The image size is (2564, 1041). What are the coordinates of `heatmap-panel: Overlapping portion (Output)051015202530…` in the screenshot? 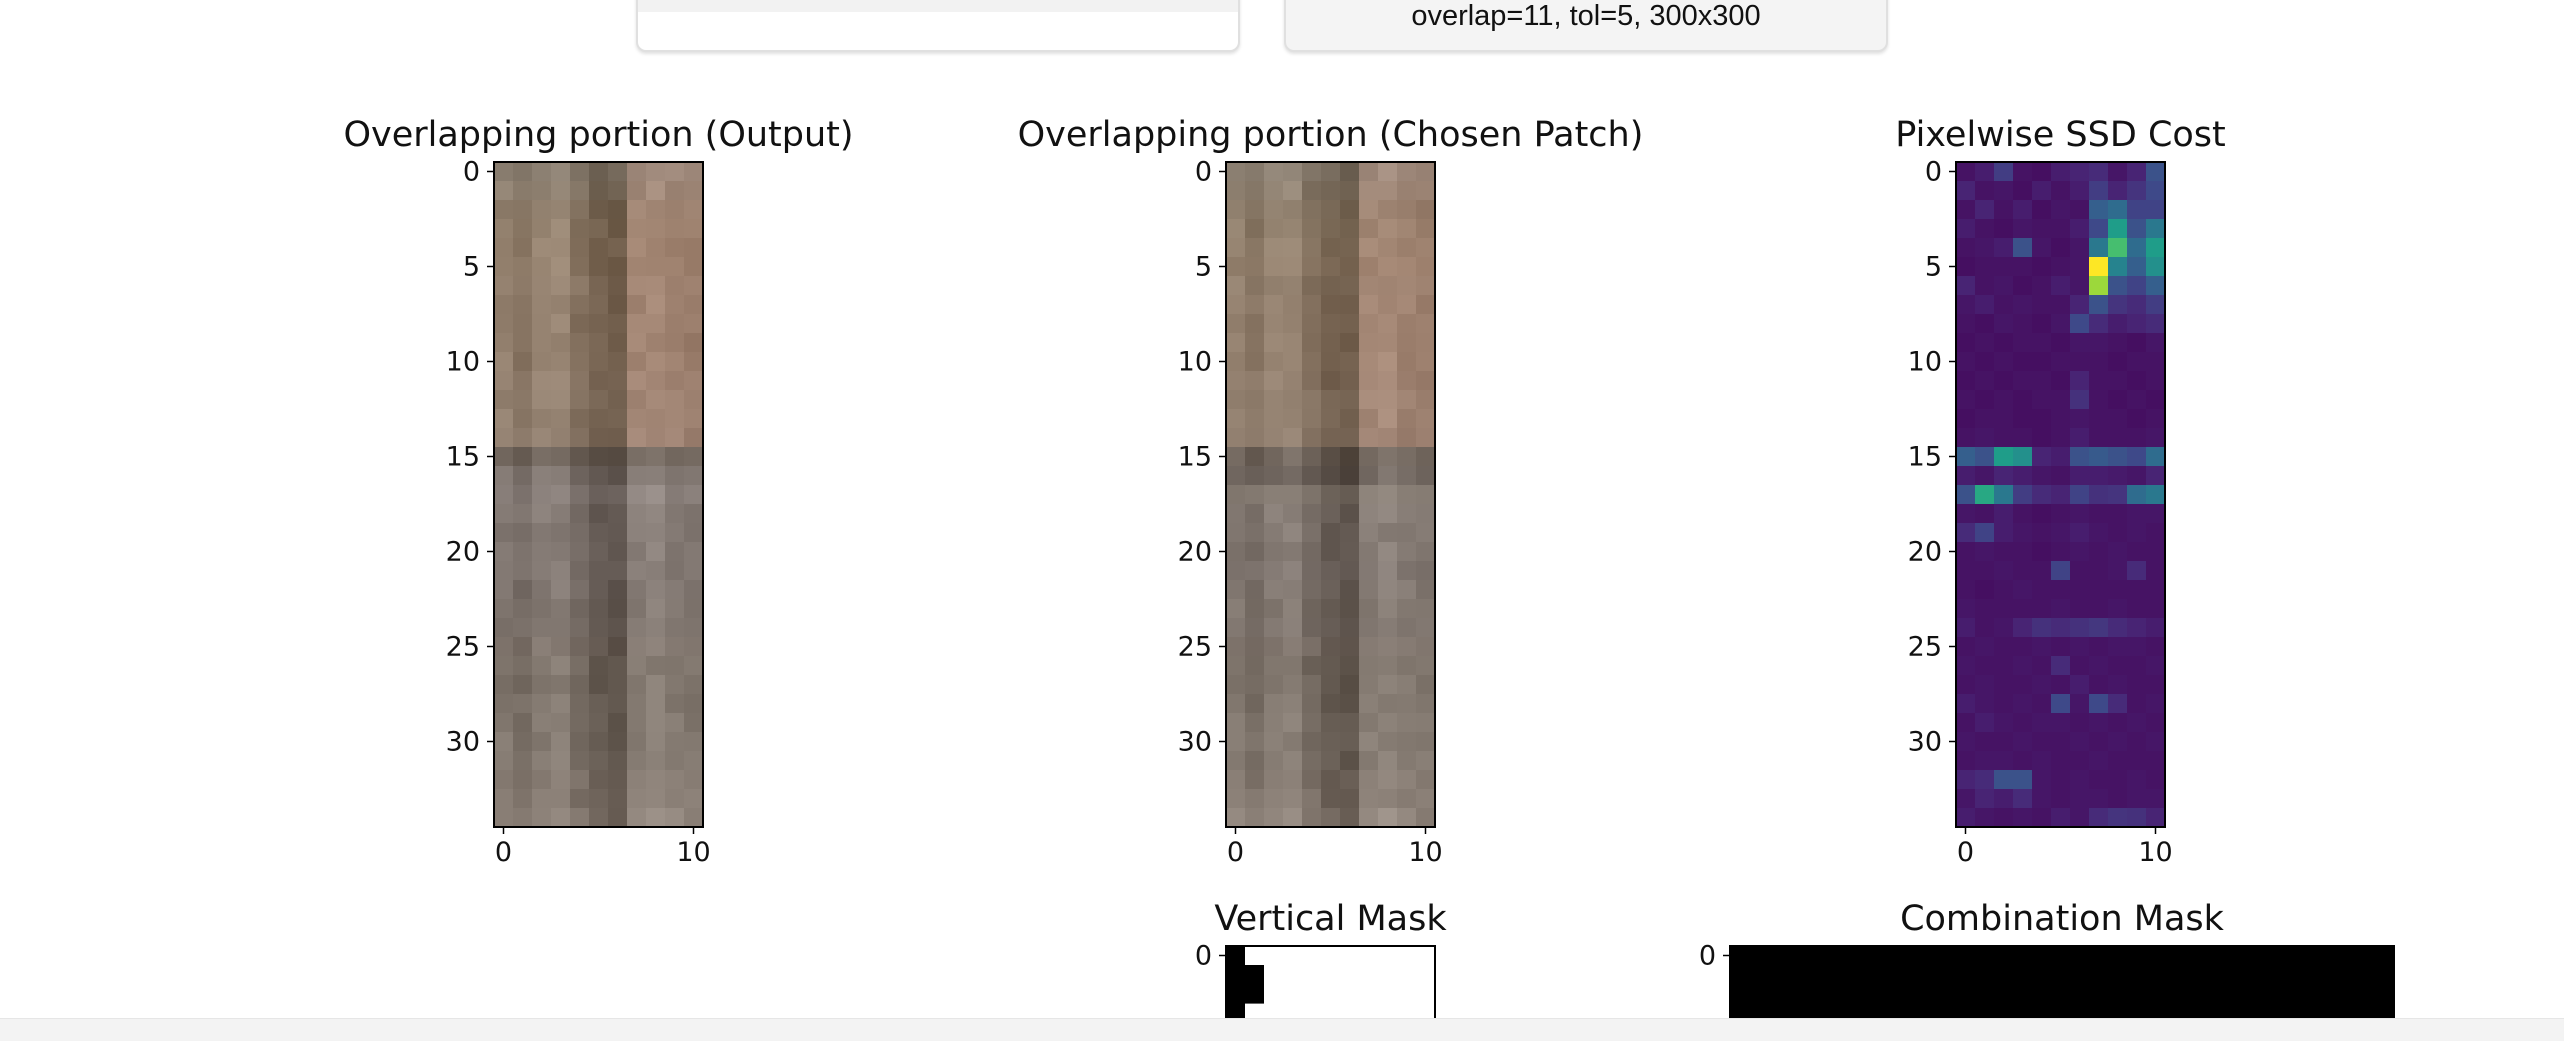 It's located at (598, 491).